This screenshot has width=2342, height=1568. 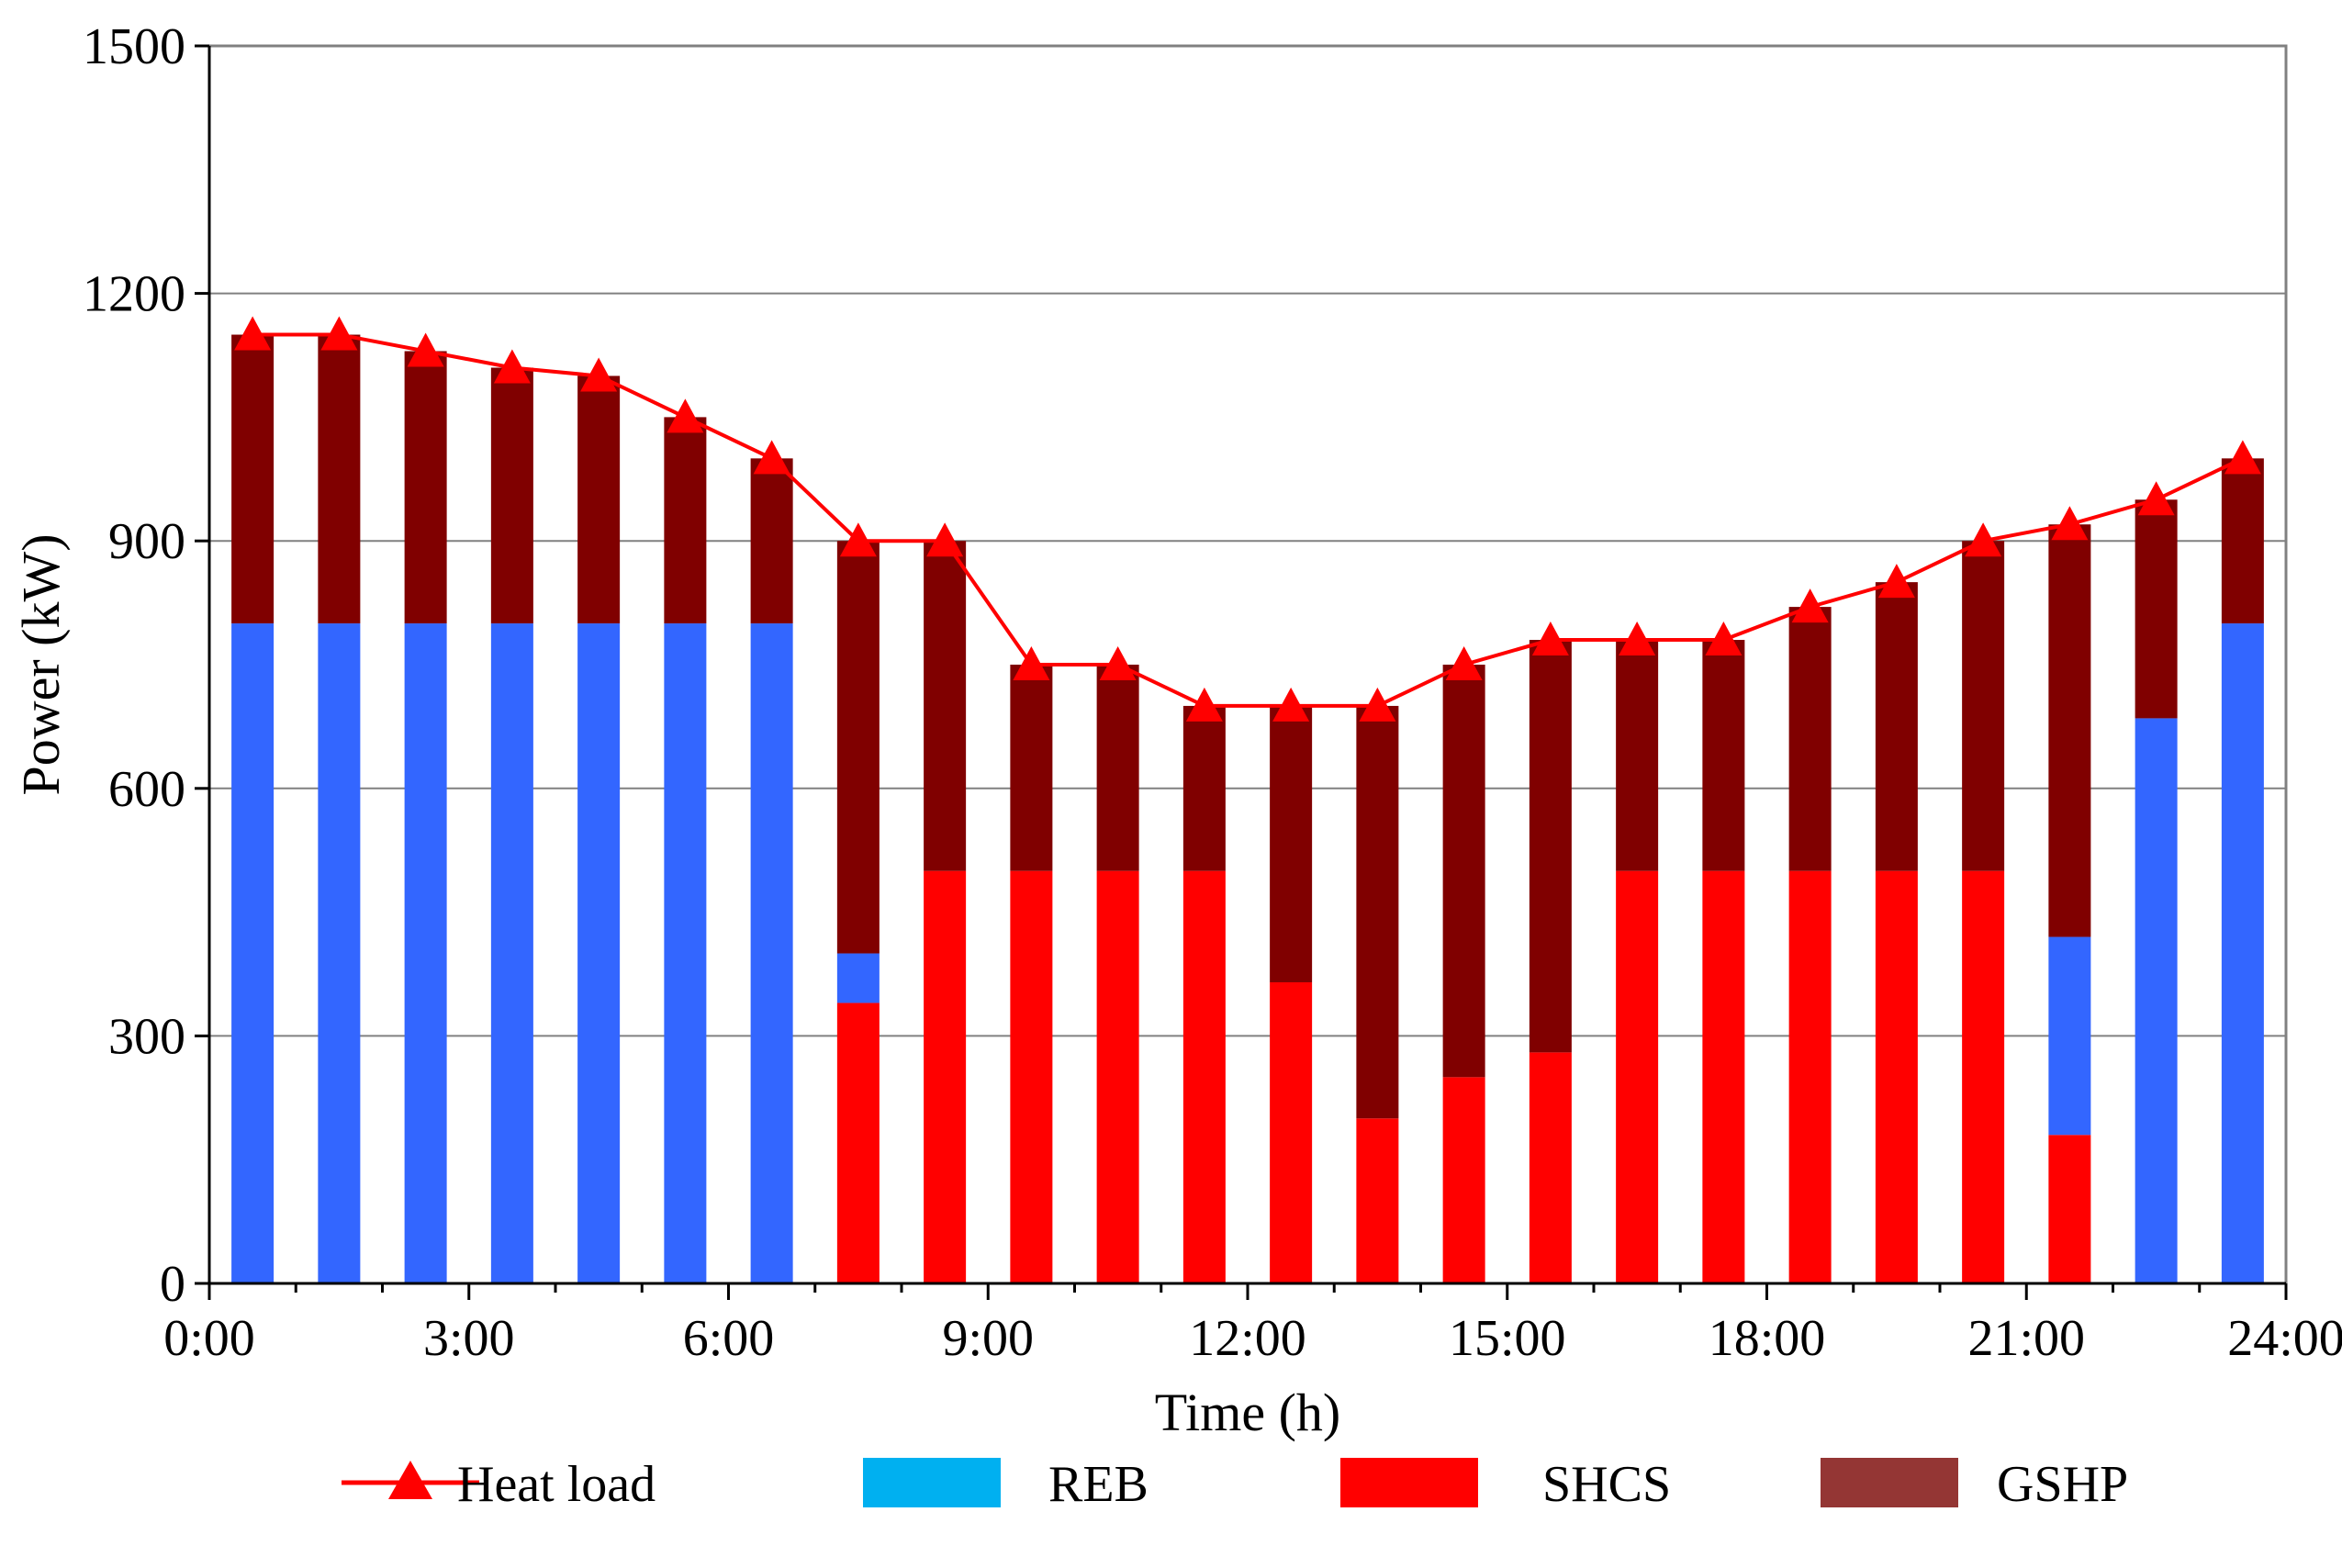 I want to click on y-tick-label-0: 0, so click(x=172, y=1284).